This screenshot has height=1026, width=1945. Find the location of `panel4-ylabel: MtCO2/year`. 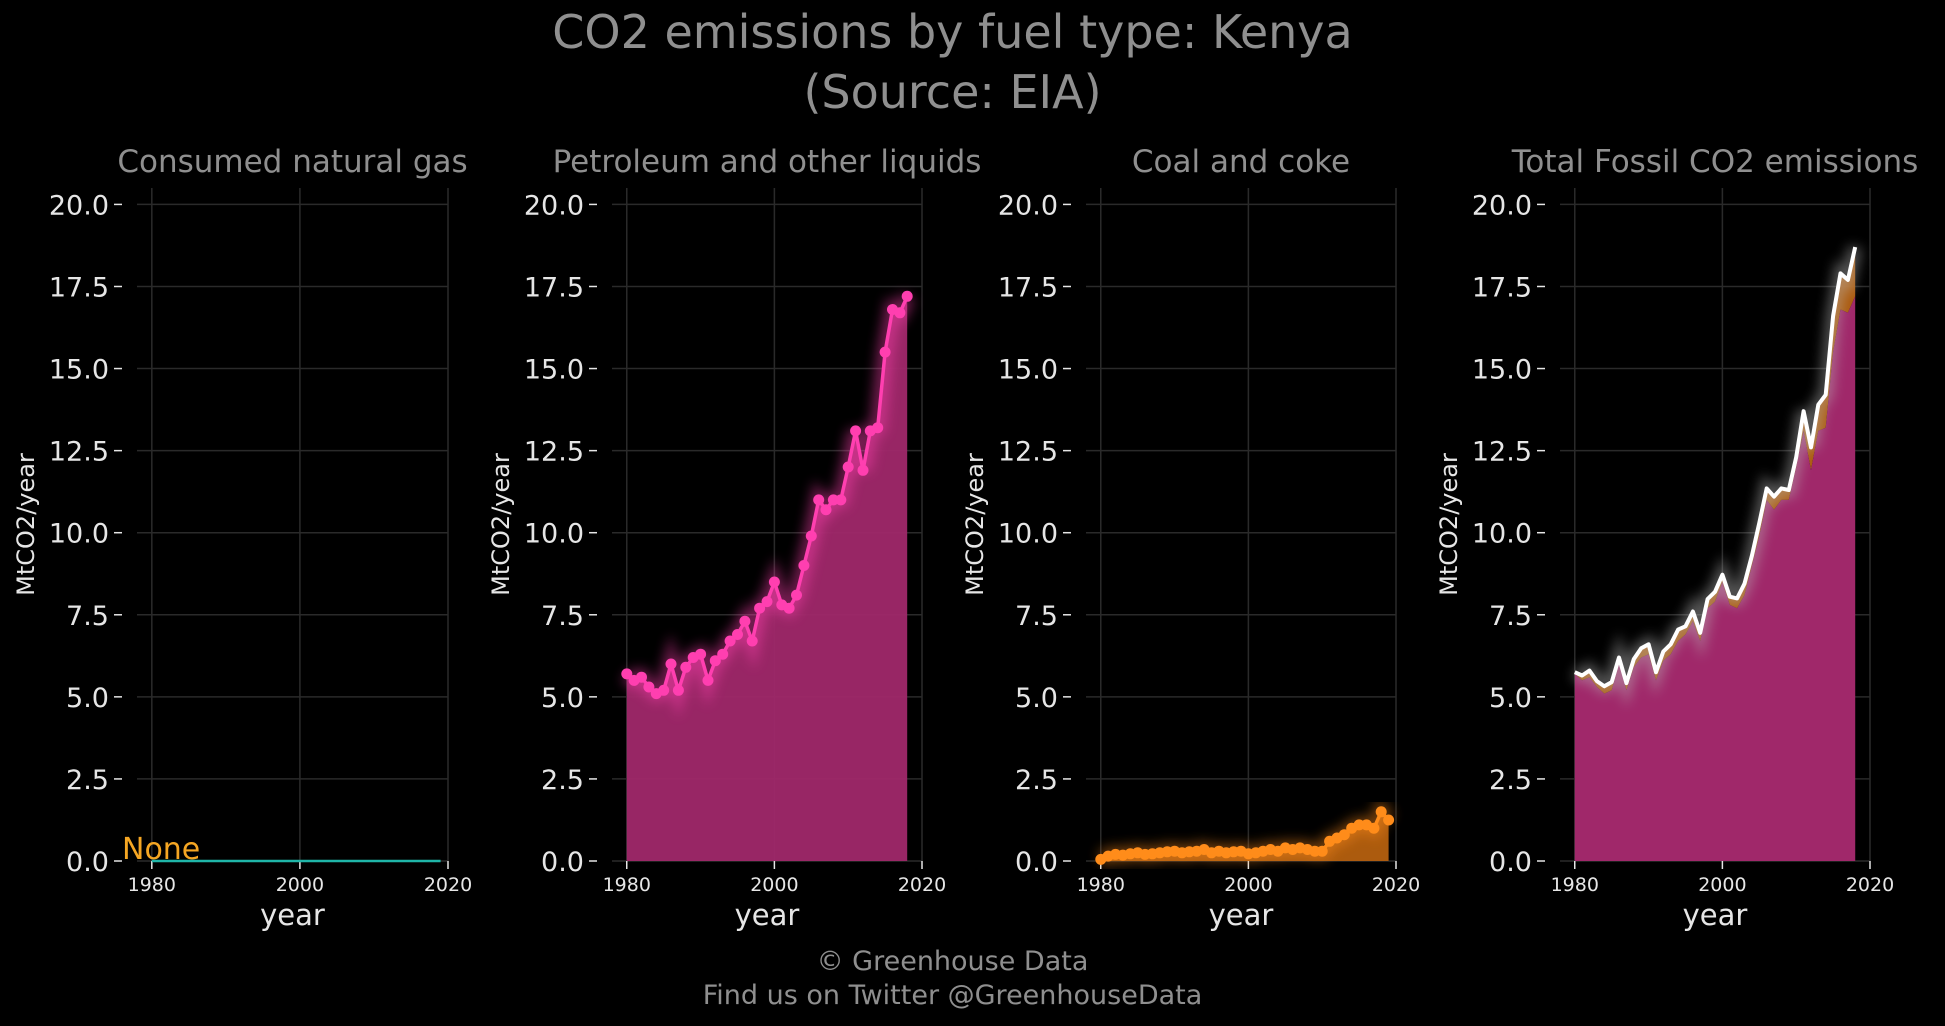

panel4-ylabel: MtCO2/year is located at coordinates (1449, 524).